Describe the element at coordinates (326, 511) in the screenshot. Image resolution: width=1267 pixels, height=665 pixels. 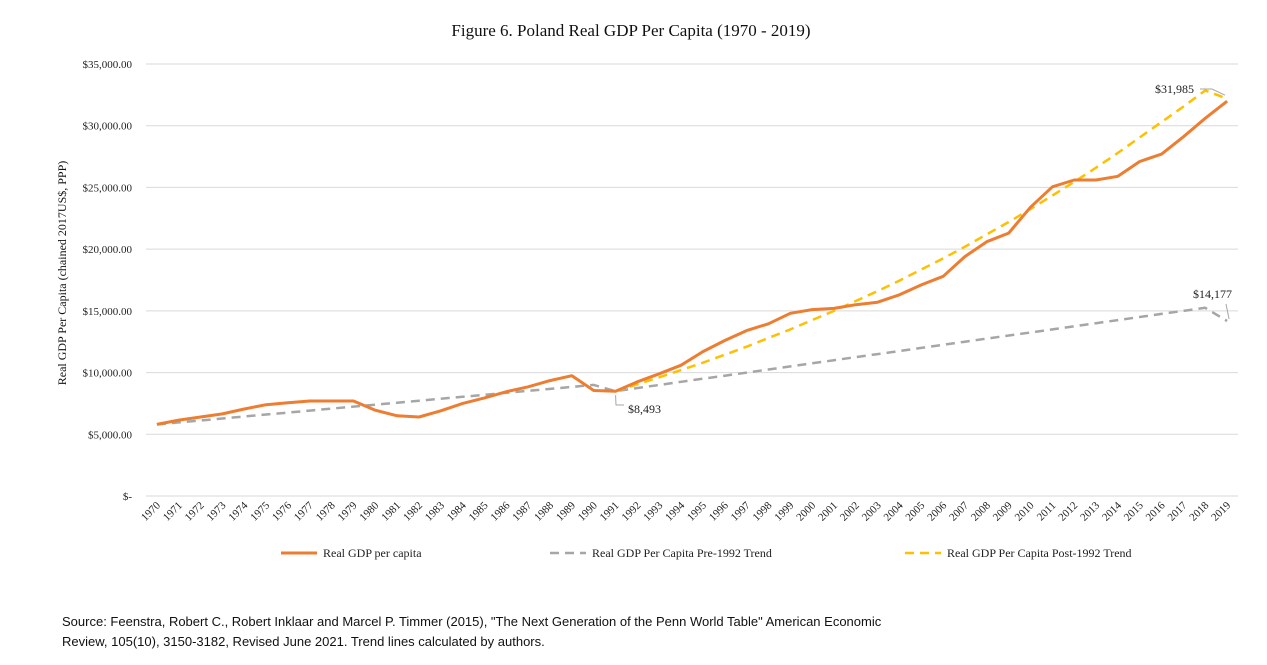
I see `x-tick-label: 1978` at that location.